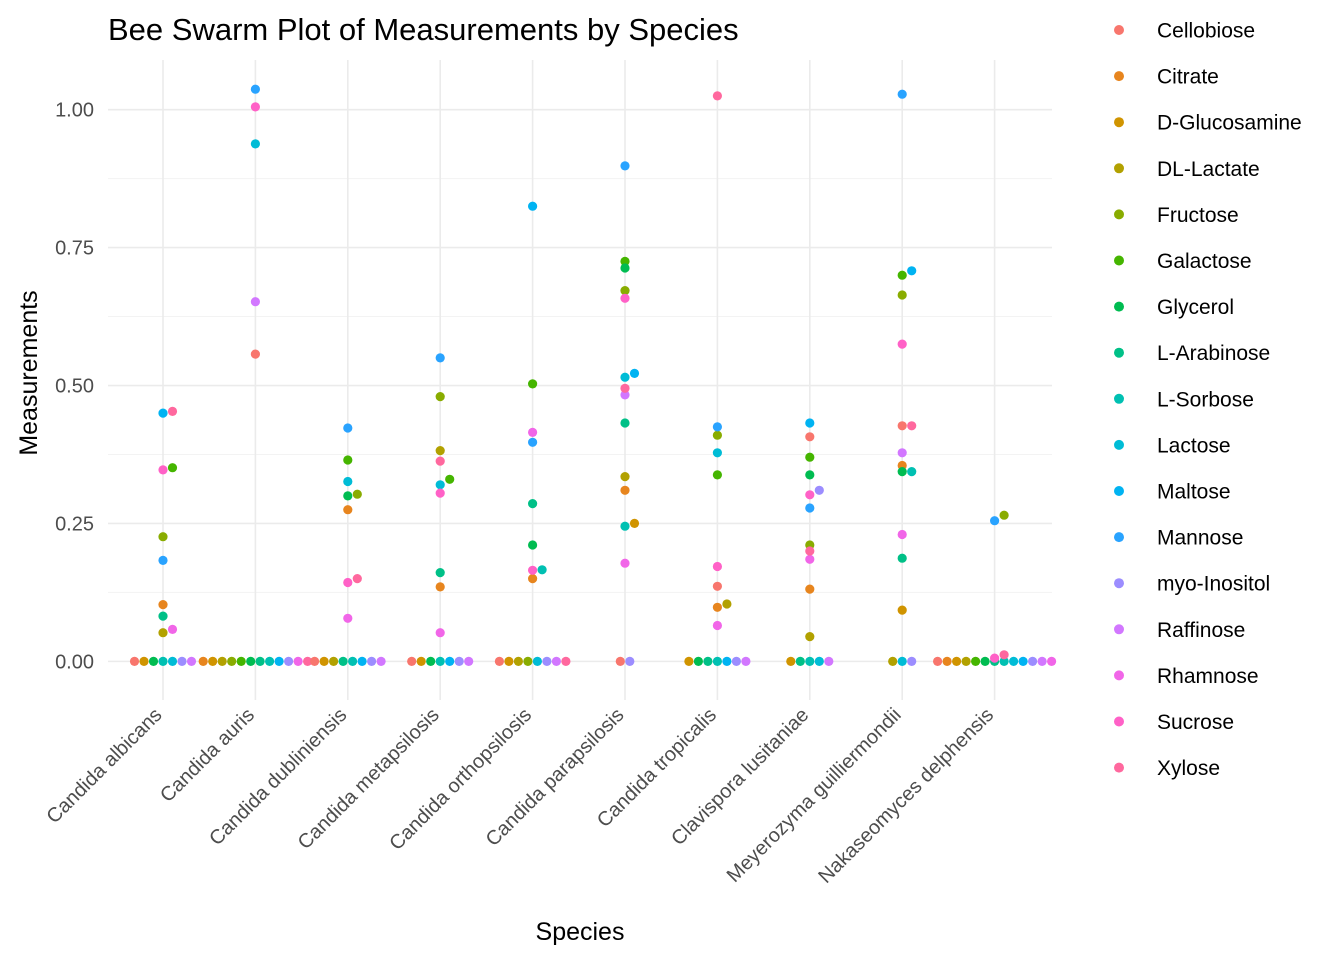 This screenshot has height=960, width=1344. I want to click on y-axis-ticks: 0.00 0.25 0.50 0.75 1.00, so click(74, 387).